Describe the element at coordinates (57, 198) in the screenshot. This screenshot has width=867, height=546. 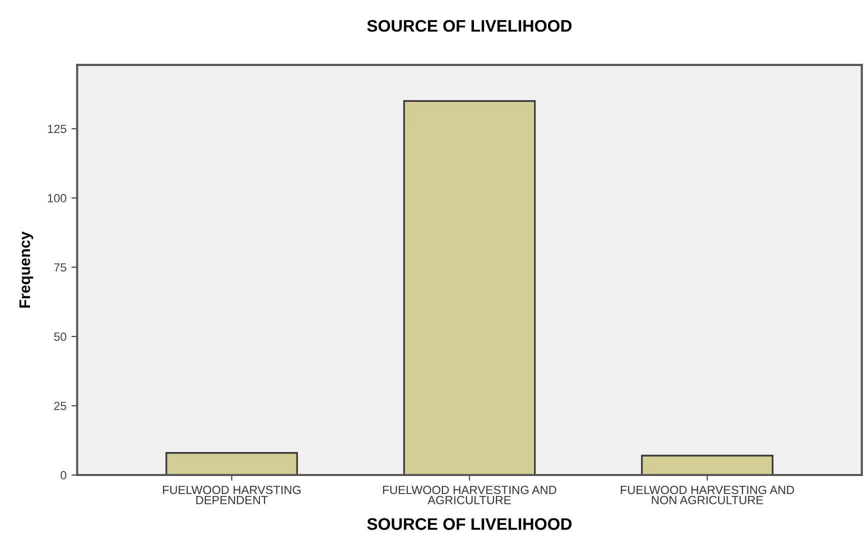
I see `y-tick-label: 100` at that location.